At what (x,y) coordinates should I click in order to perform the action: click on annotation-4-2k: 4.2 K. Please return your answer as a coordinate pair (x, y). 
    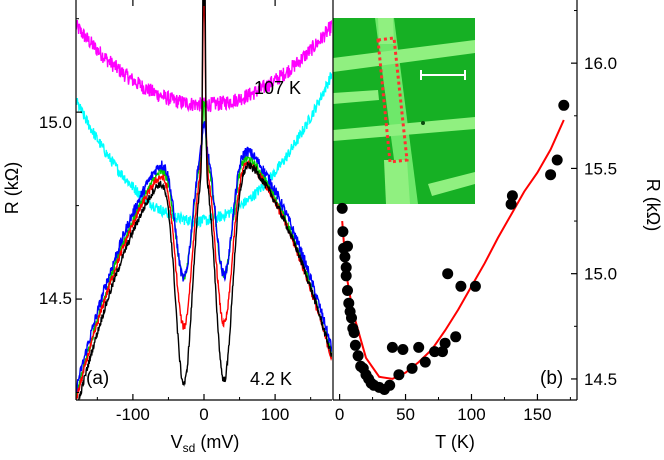
    Looking at the image, I should click on (271, 379).